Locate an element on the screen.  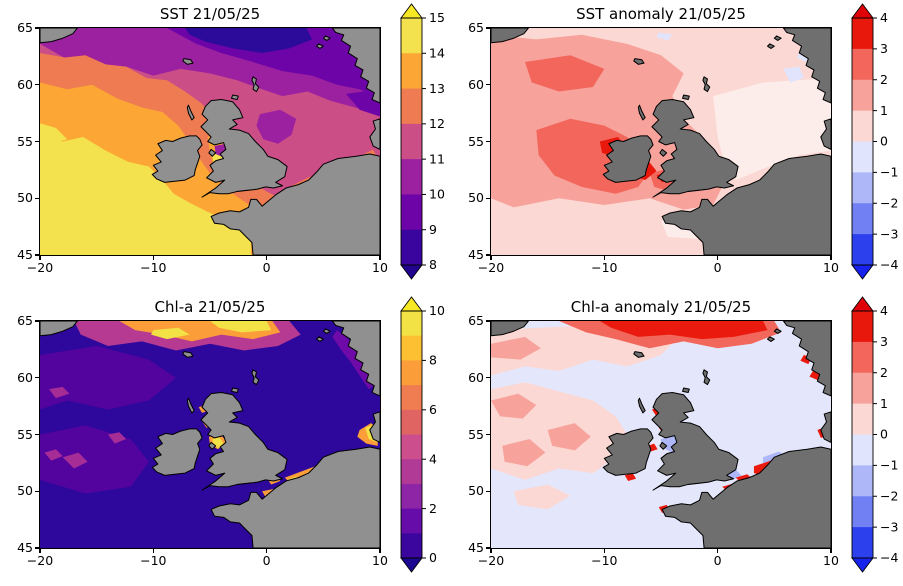
sst-anomaly-colorbar: 4 3 2 1 0 −1 −2 −3 −4 is located at coordinates (874, 141).